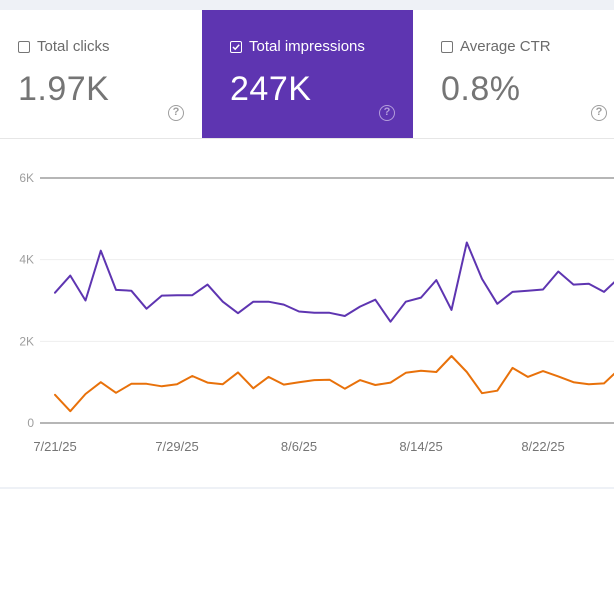 This screenshot has width=614, height=614. I want to click on metric-label: Total clicks, so click(73, 46).